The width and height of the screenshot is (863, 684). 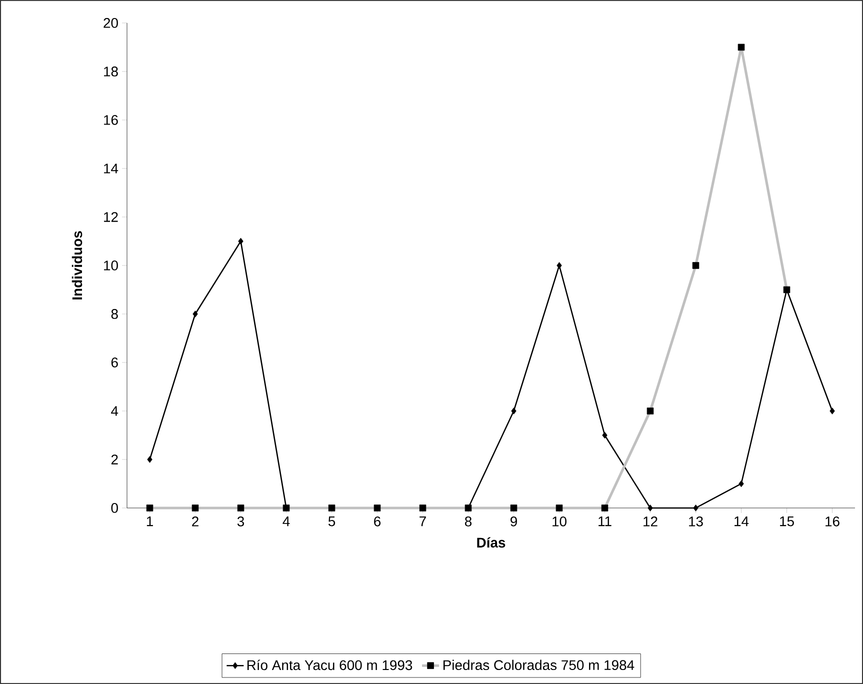 What do you see at coordinates (651, 521) in the screenshot?
I see `x-tick-label: 12` at bounding box center [651, 521].